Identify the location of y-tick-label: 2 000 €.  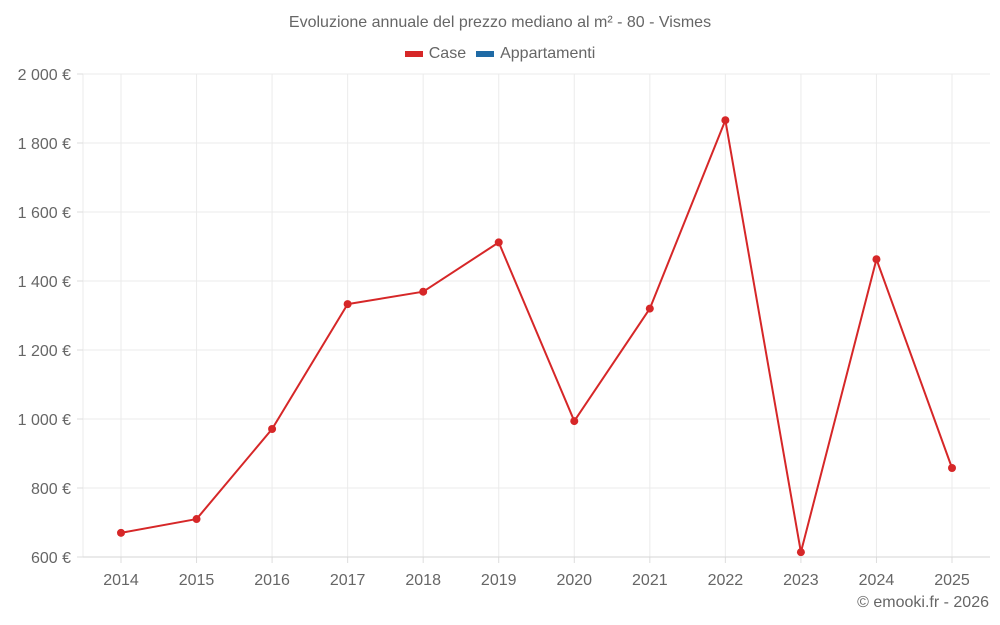
(44, 75).